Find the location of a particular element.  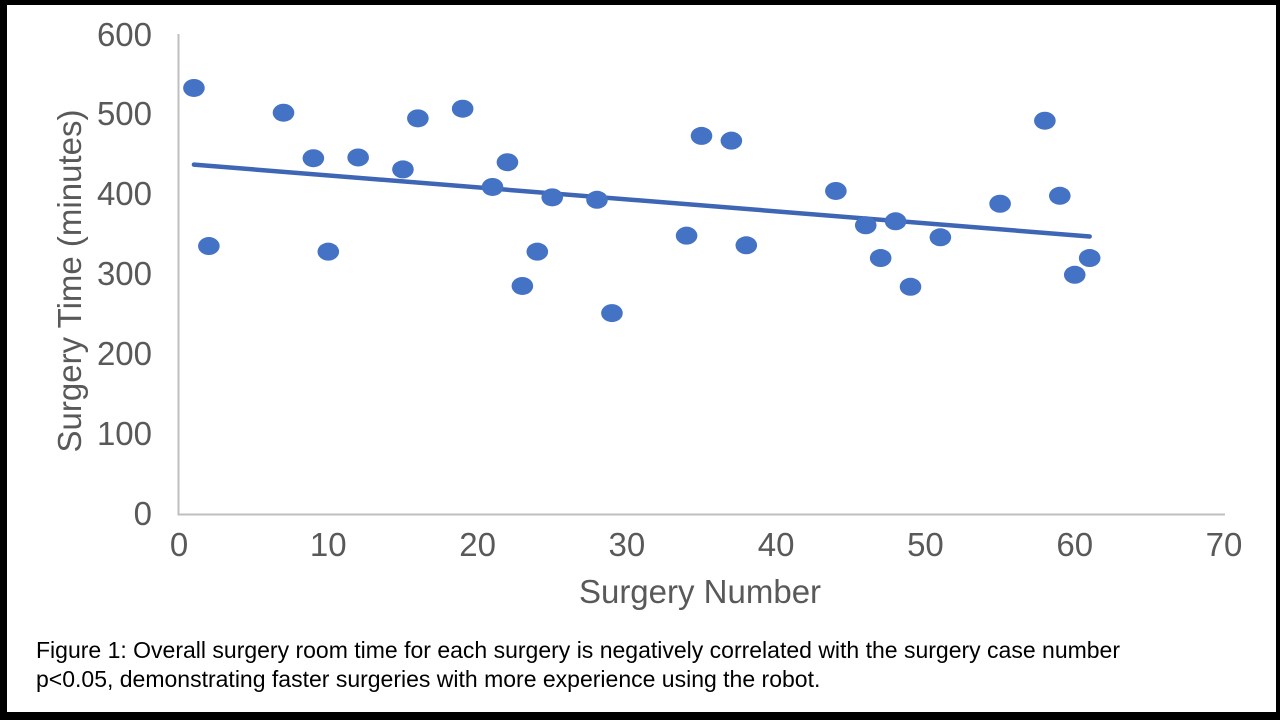

y-tick-label: 300 is located at coordinates (124, 273).